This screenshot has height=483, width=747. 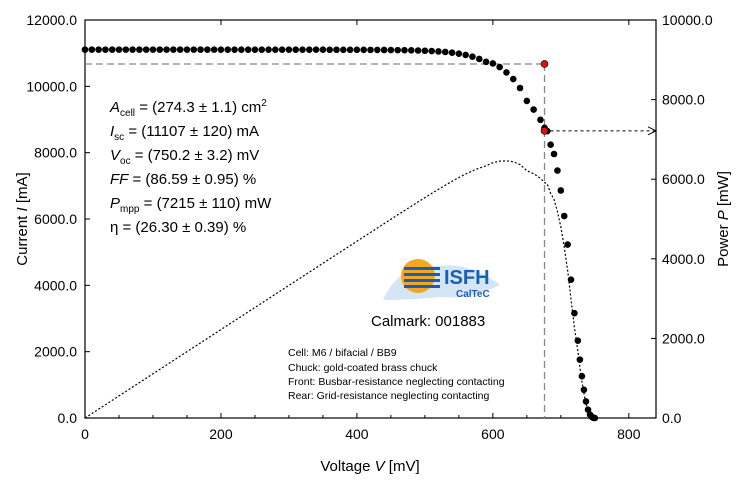 What do you see at coordinates (221, 434) in the screenshot?
I see `x-tick-label: 200` at bounding box center [221, 434].